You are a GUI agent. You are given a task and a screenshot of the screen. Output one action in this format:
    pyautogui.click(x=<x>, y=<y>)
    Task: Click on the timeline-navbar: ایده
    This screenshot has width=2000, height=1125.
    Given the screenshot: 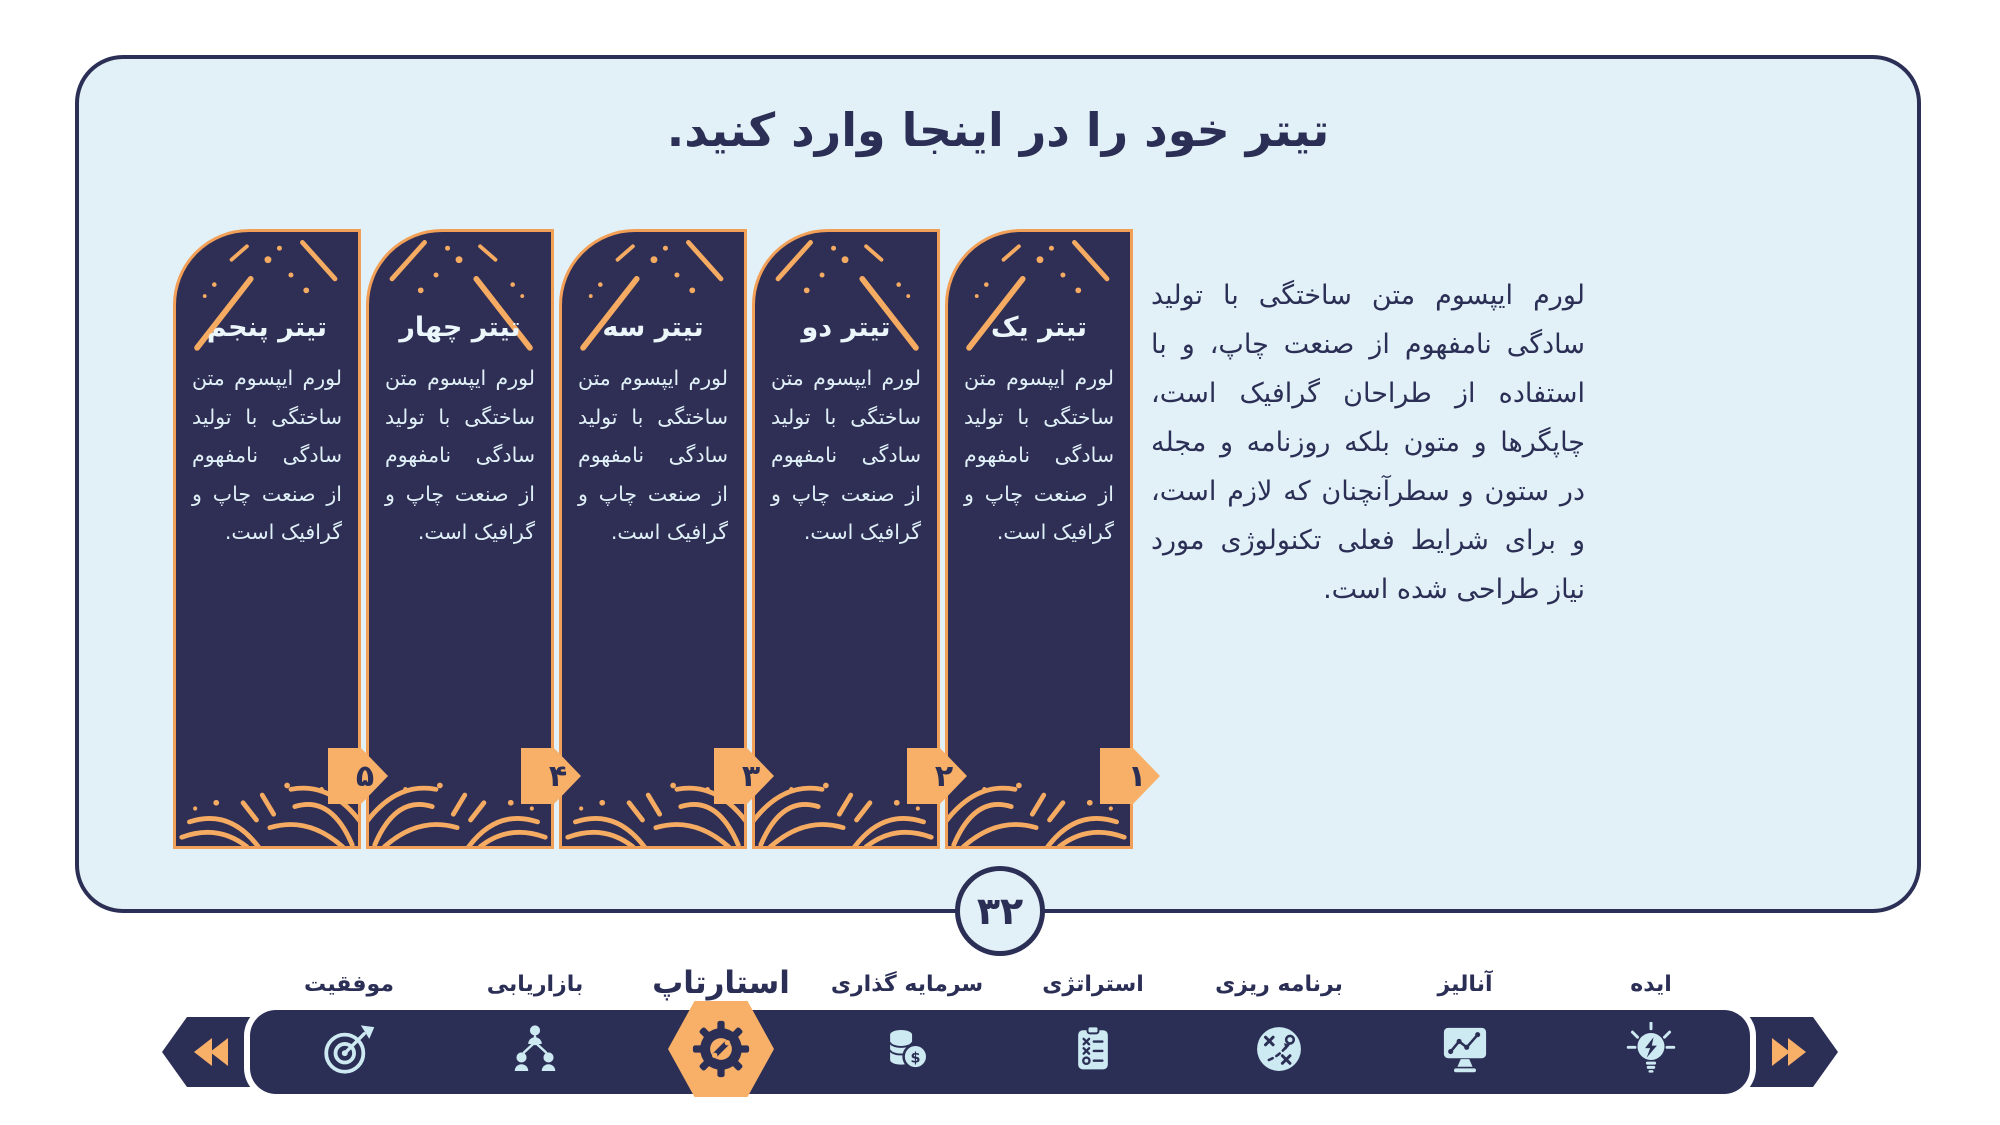 What is the action you would take?
    pyautogui.click(x=1000, y=1019)
    